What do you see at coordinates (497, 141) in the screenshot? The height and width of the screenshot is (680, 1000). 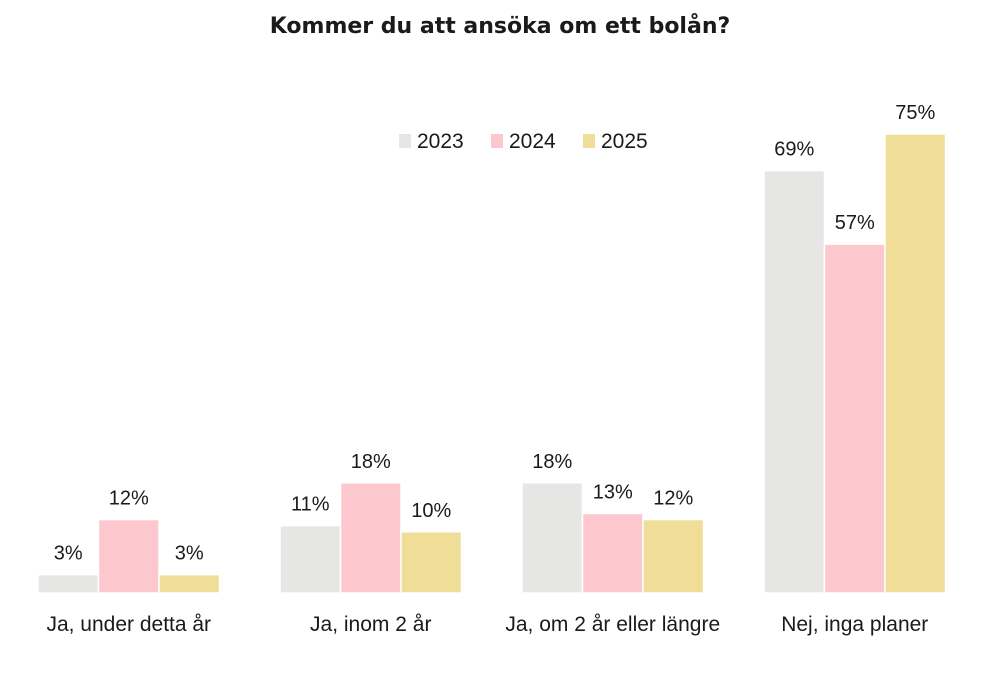 I see `legend-swatch-2024` at bounding box center [497, 141].